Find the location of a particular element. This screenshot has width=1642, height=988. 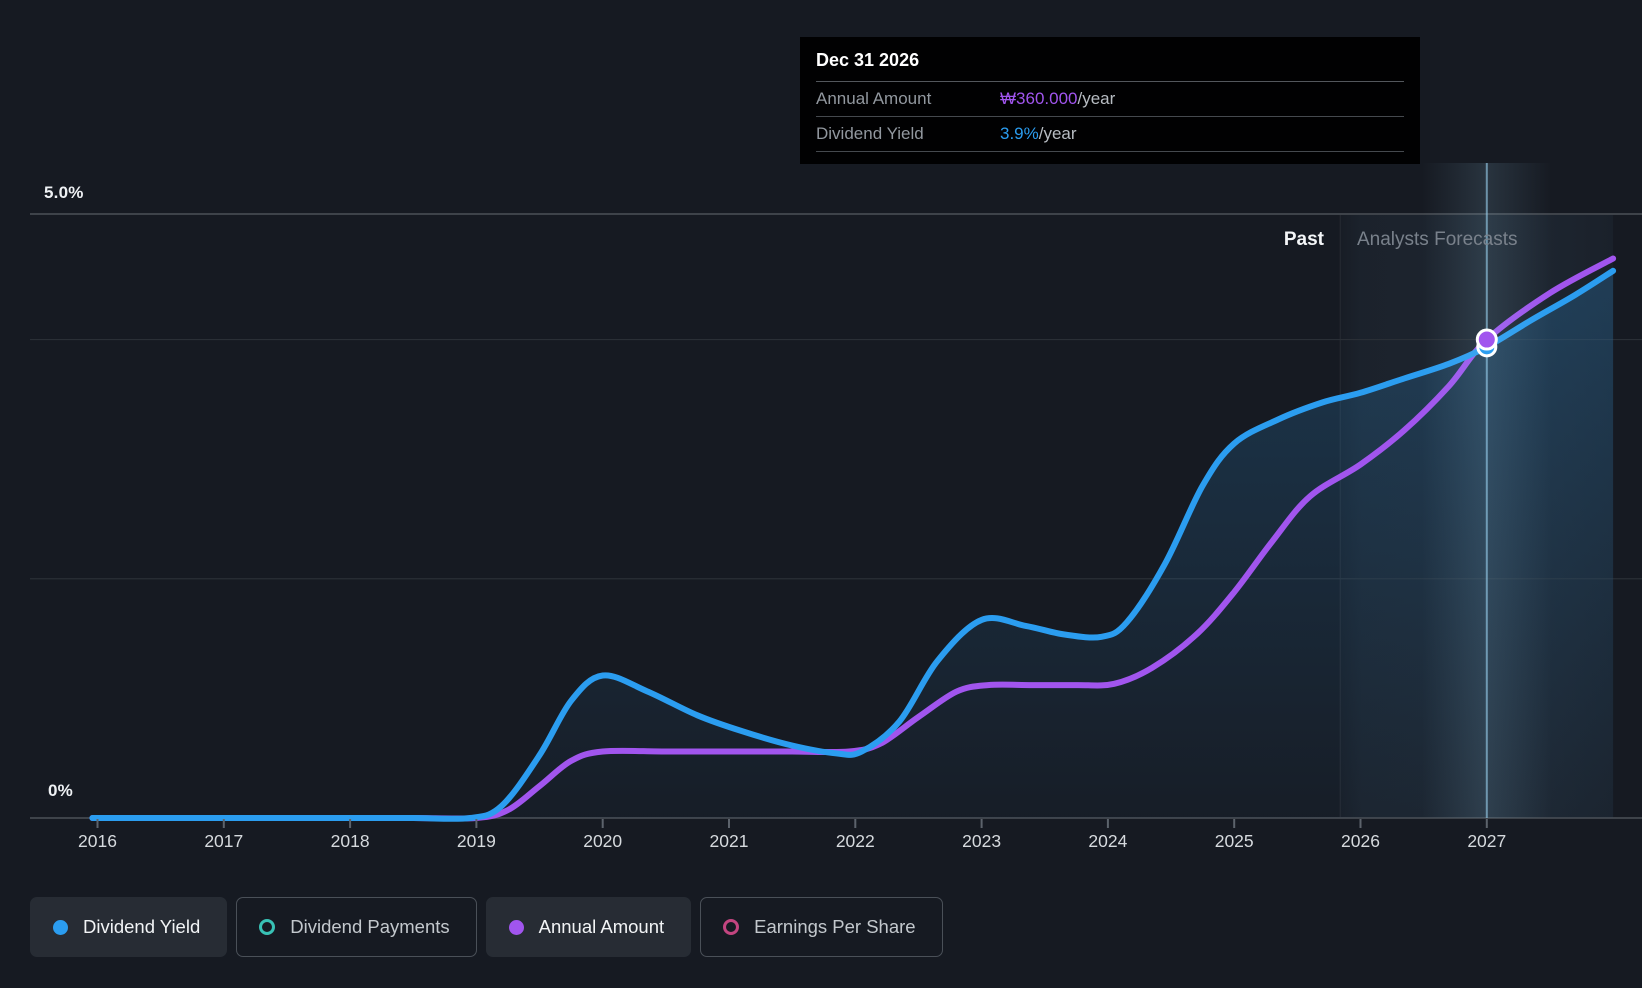

legend-item-annual-amount: Annual Amount is located at coordinates (588, 927).